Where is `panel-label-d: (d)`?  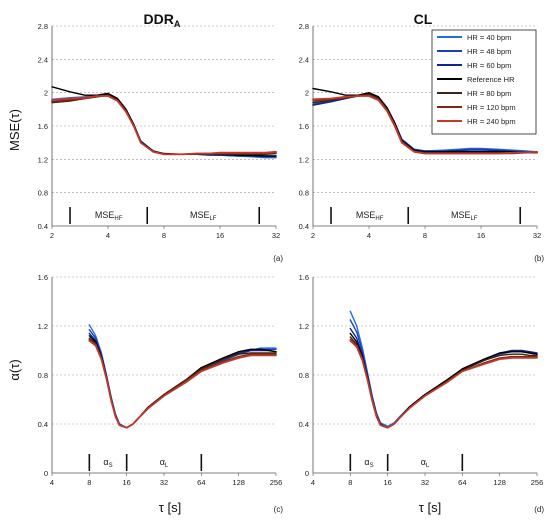
panel-label-d: (d) is located at coordinates (539, 509).